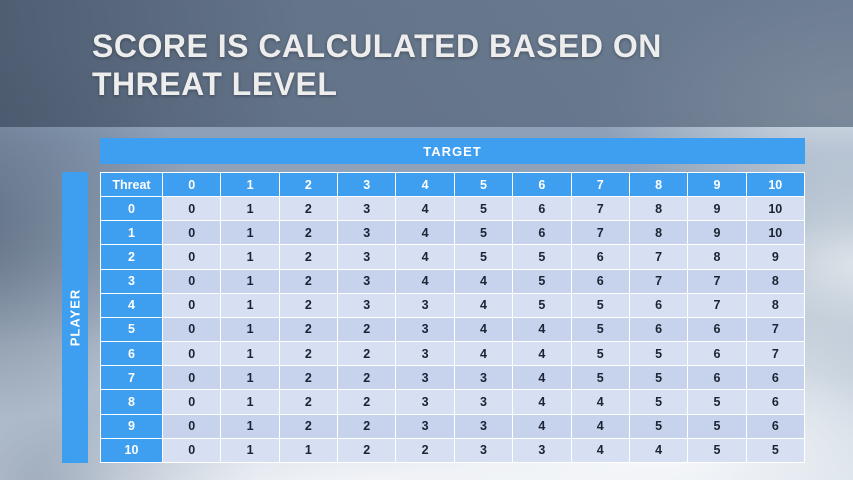 Image resolution: width=853 pixels, height=480 pixels. What do you see at coordinates (483, 184) in the screenshot?
I see `target-column-header: 5` at bounding box center [483, 184].